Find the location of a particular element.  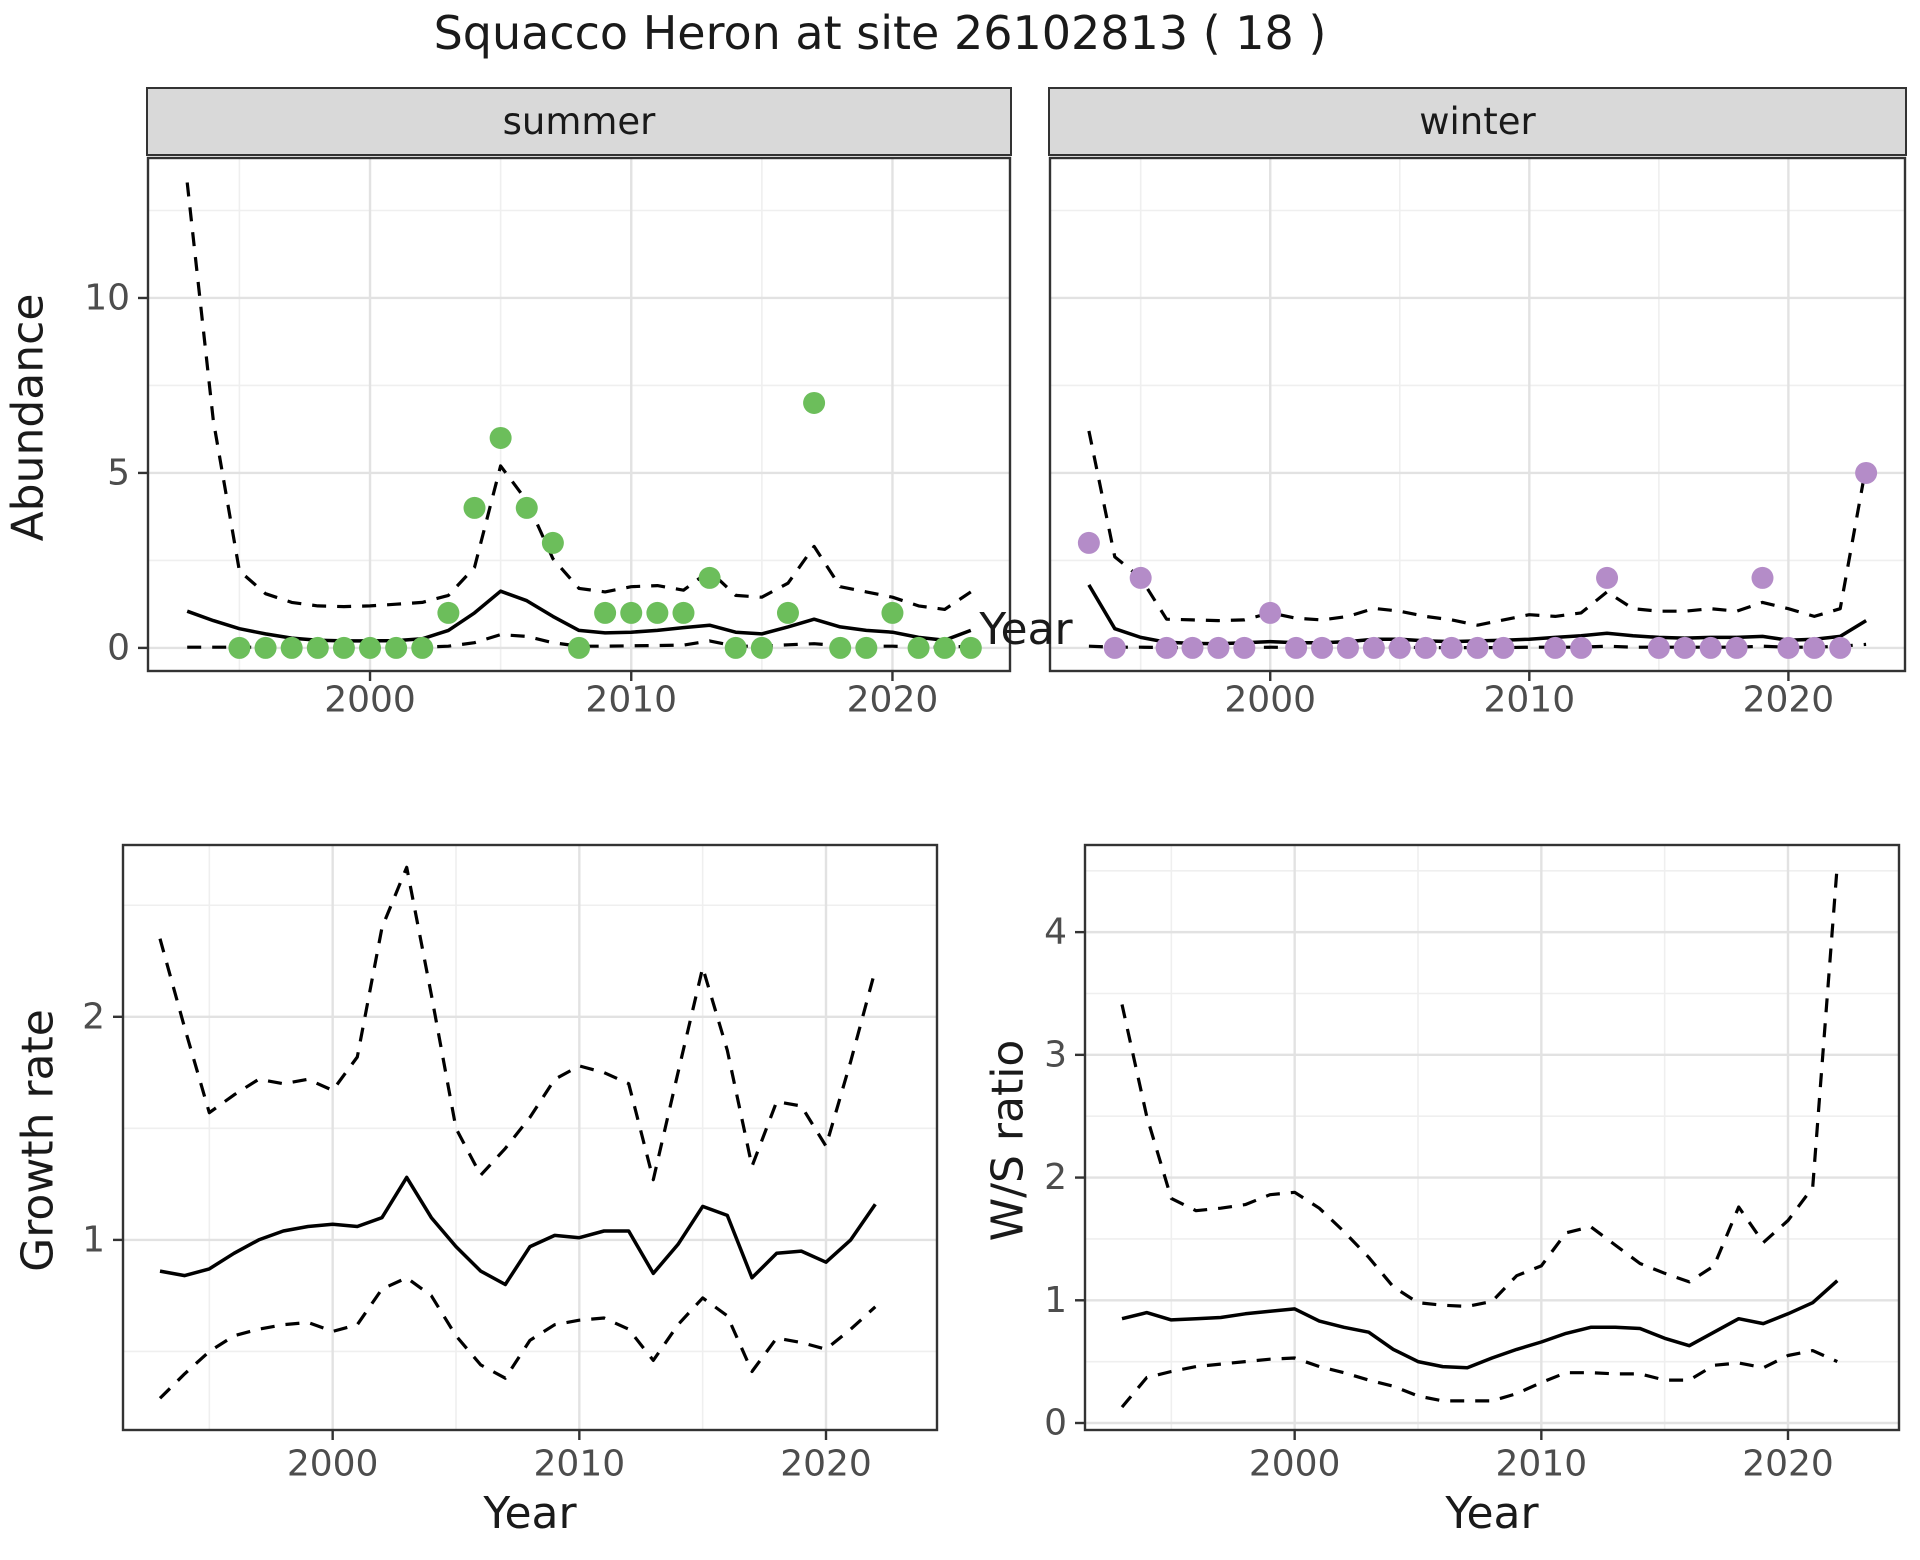

ws_ratio_mean-line-ws_ratio is located at coordinates (1480, 1324).